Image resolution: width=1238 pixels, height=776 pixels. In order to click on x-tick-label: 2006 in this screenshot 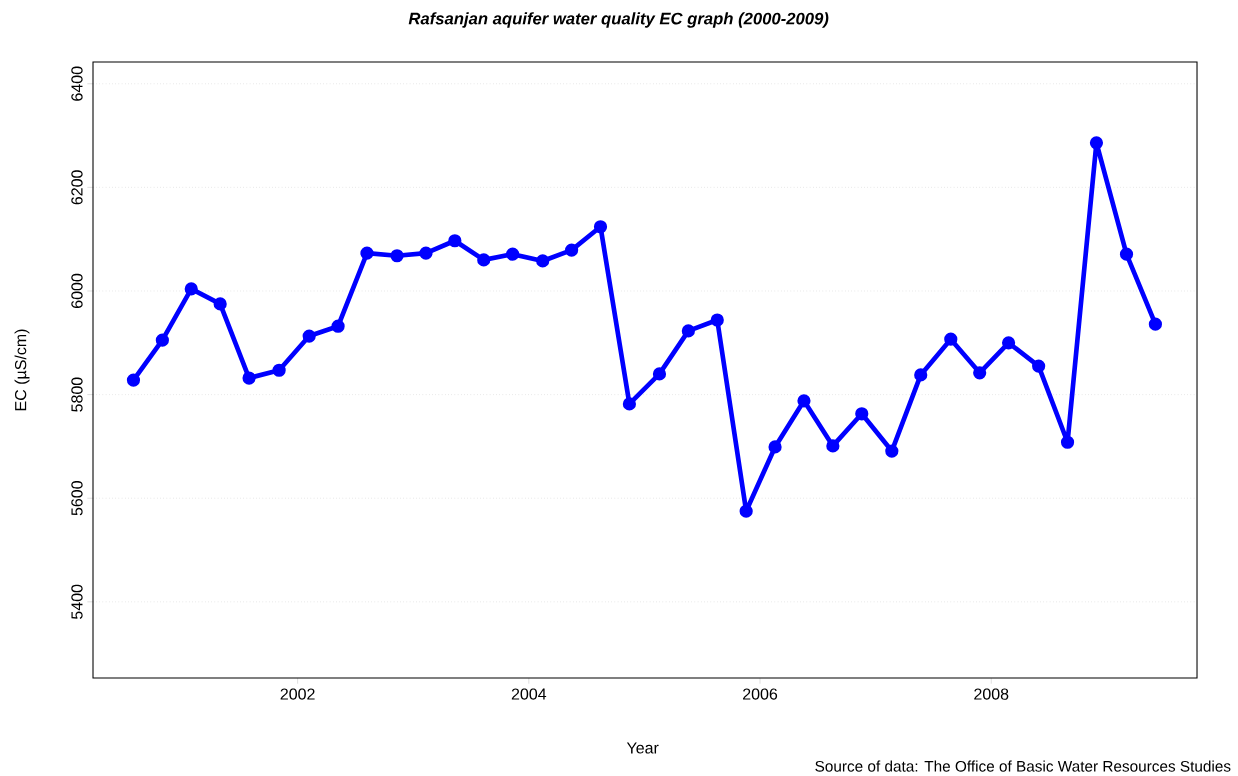, I will do `click(760, 694)`.